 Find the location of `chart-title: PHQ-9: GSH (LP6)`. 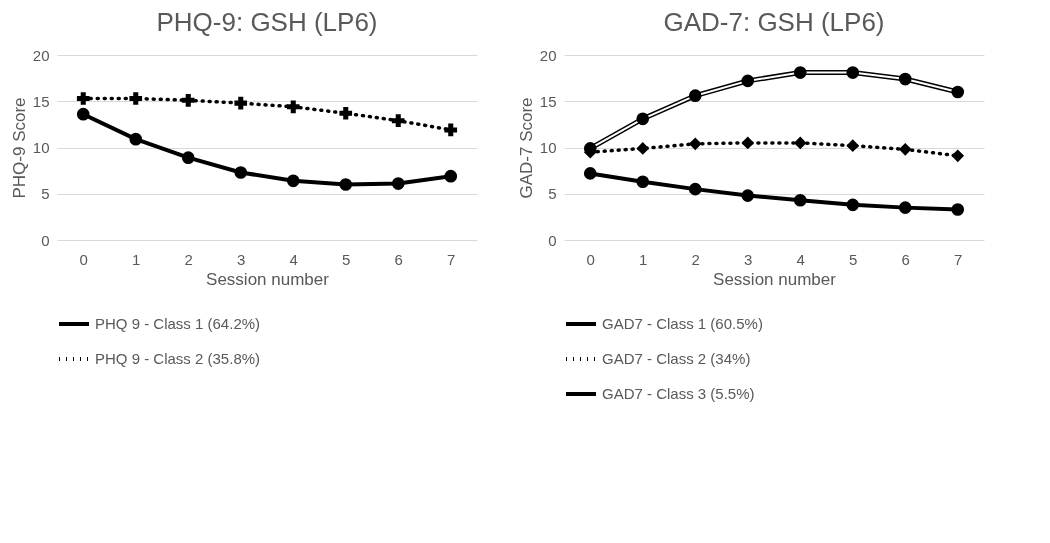

chart-title: PHQ-9: GSH (LP6) is located at coordinates (267, 22).